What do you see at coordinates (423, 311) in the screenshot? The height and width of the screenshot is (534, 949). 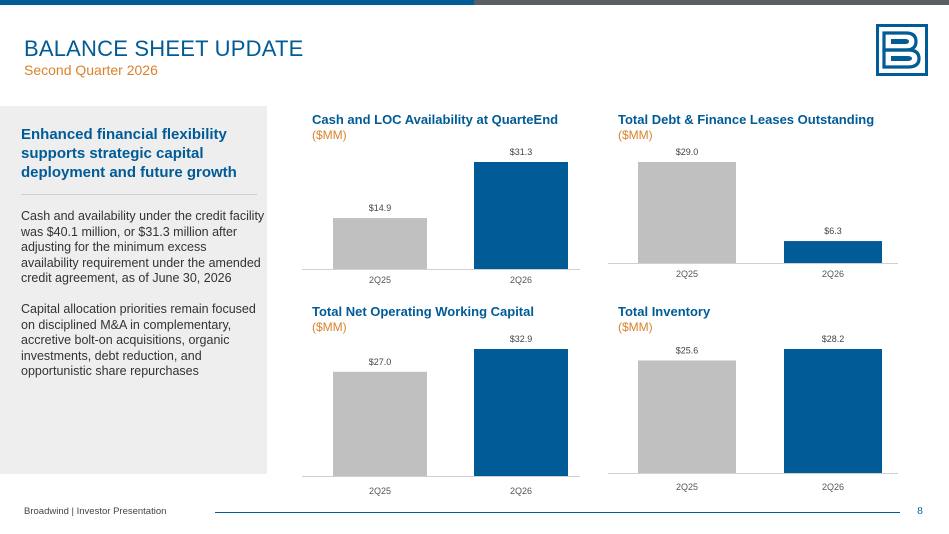 I see `chart-title: Total Net Operating Working Capital` at bounding box center [423, 311].